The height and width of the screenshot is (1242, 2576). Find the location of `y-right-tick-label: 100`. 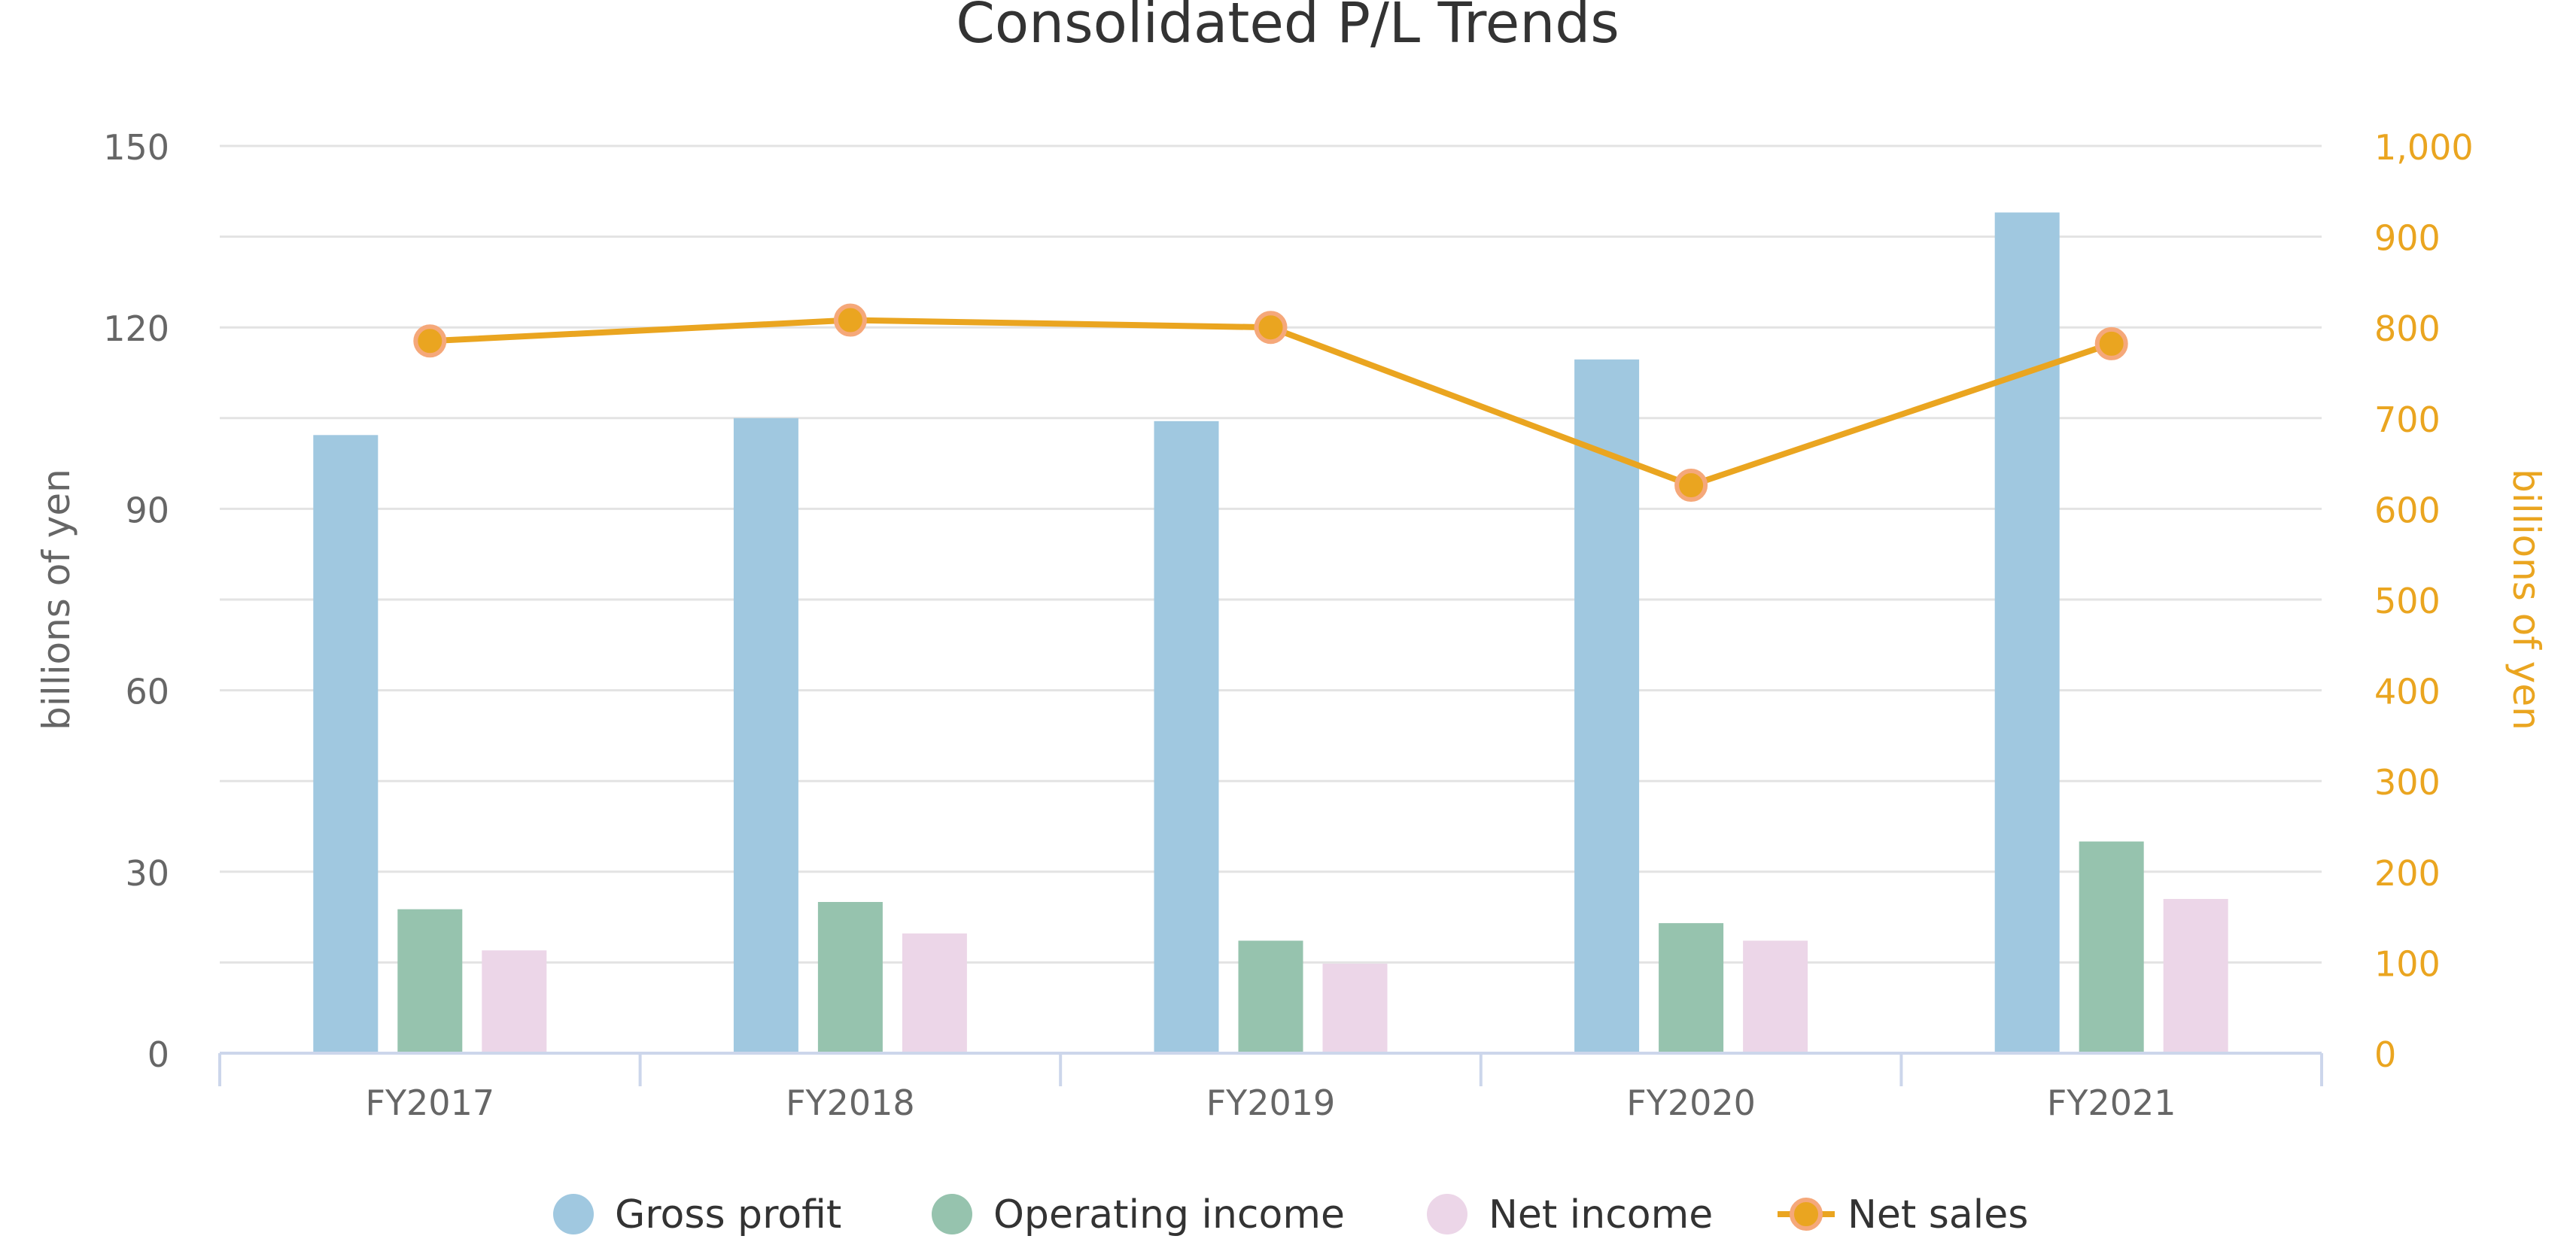

y-right-tick-label: 100 is located at coordinates (2407, 963).